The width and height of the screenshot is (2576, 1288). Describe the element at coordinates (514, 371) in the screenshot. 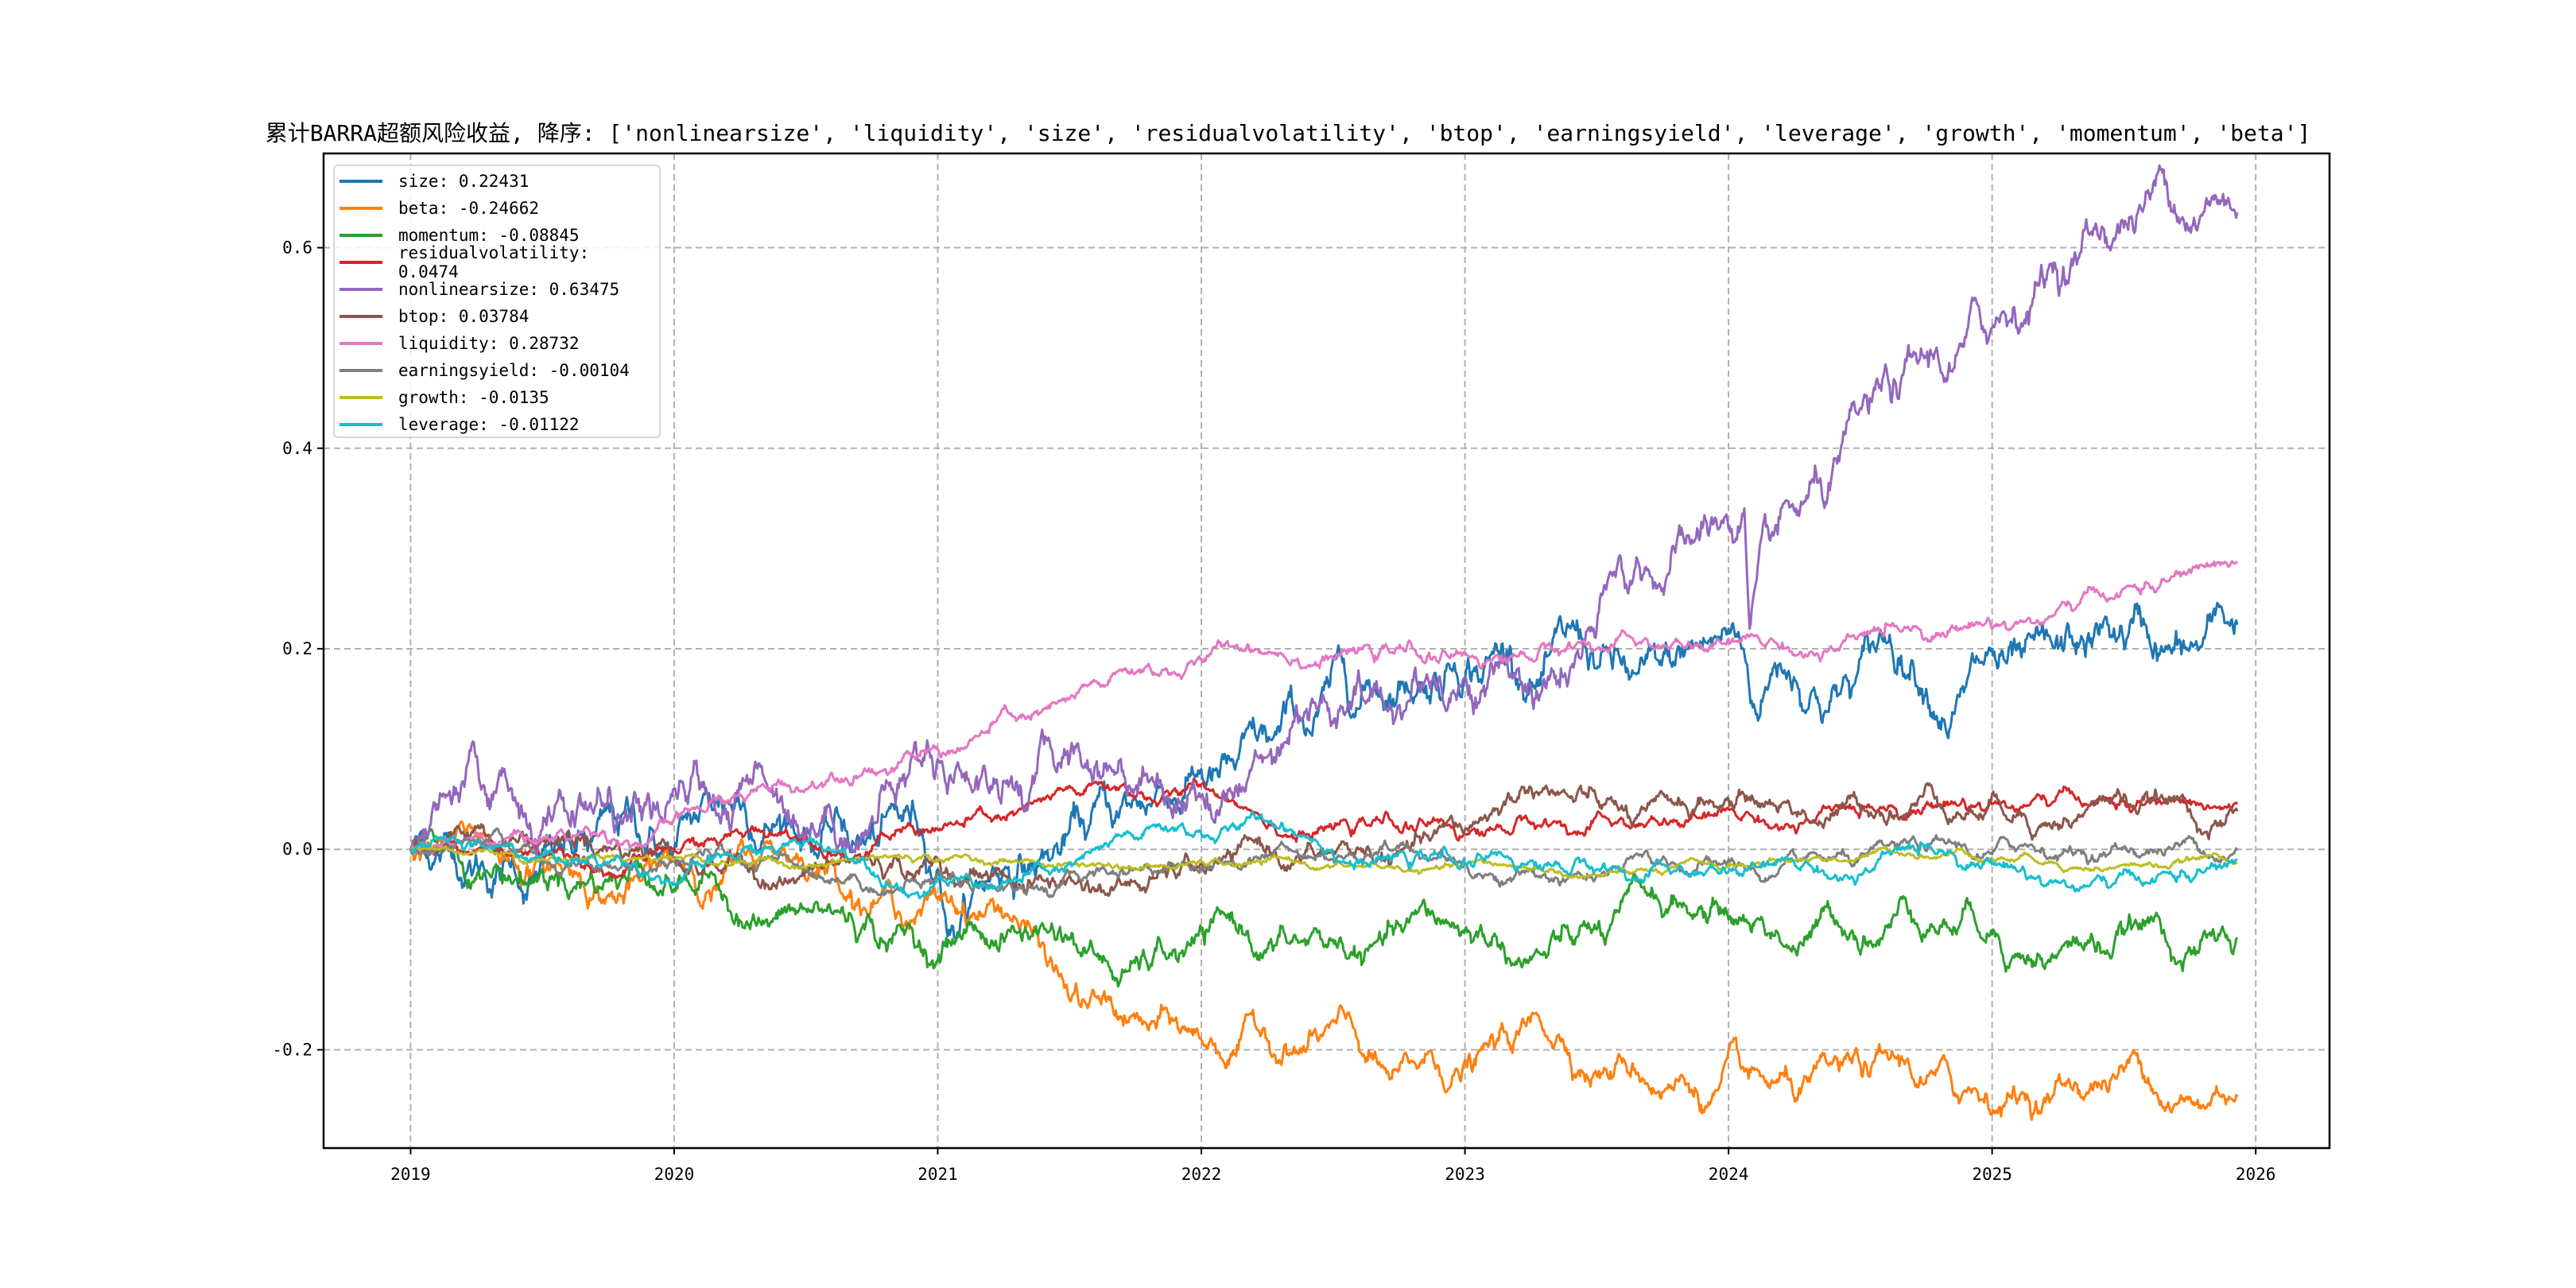

I see `legend-label: earningsyield: -0.00104` at that location.